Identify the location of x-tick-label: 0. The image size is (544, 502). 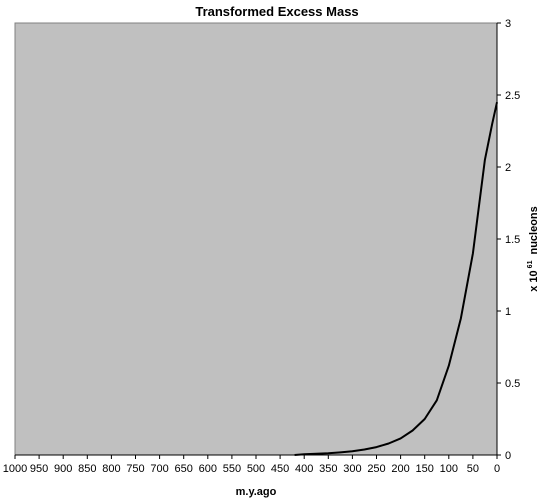
(497, 469).